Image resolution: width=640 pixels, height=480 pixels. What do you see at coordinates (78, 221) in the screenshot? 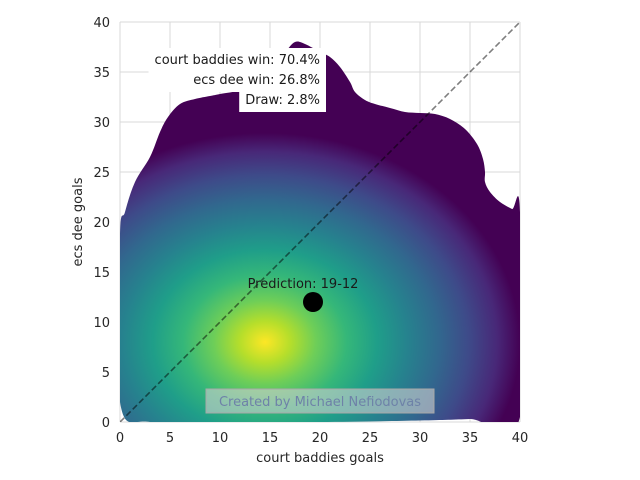
I see `y-axis-label: ecs dee goals` at bounding box center [78, 221].